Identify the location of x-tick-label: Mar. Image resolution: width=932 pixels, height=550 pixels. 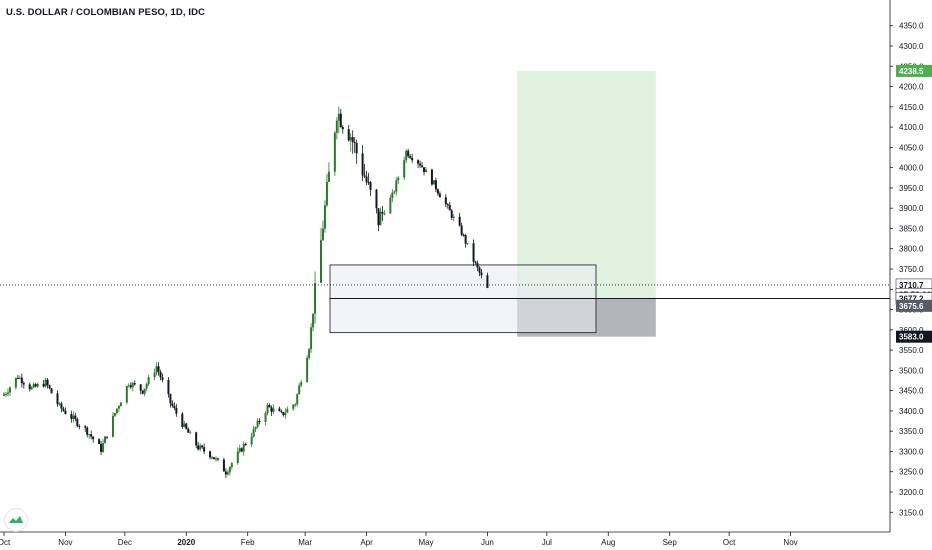
(305, 542).